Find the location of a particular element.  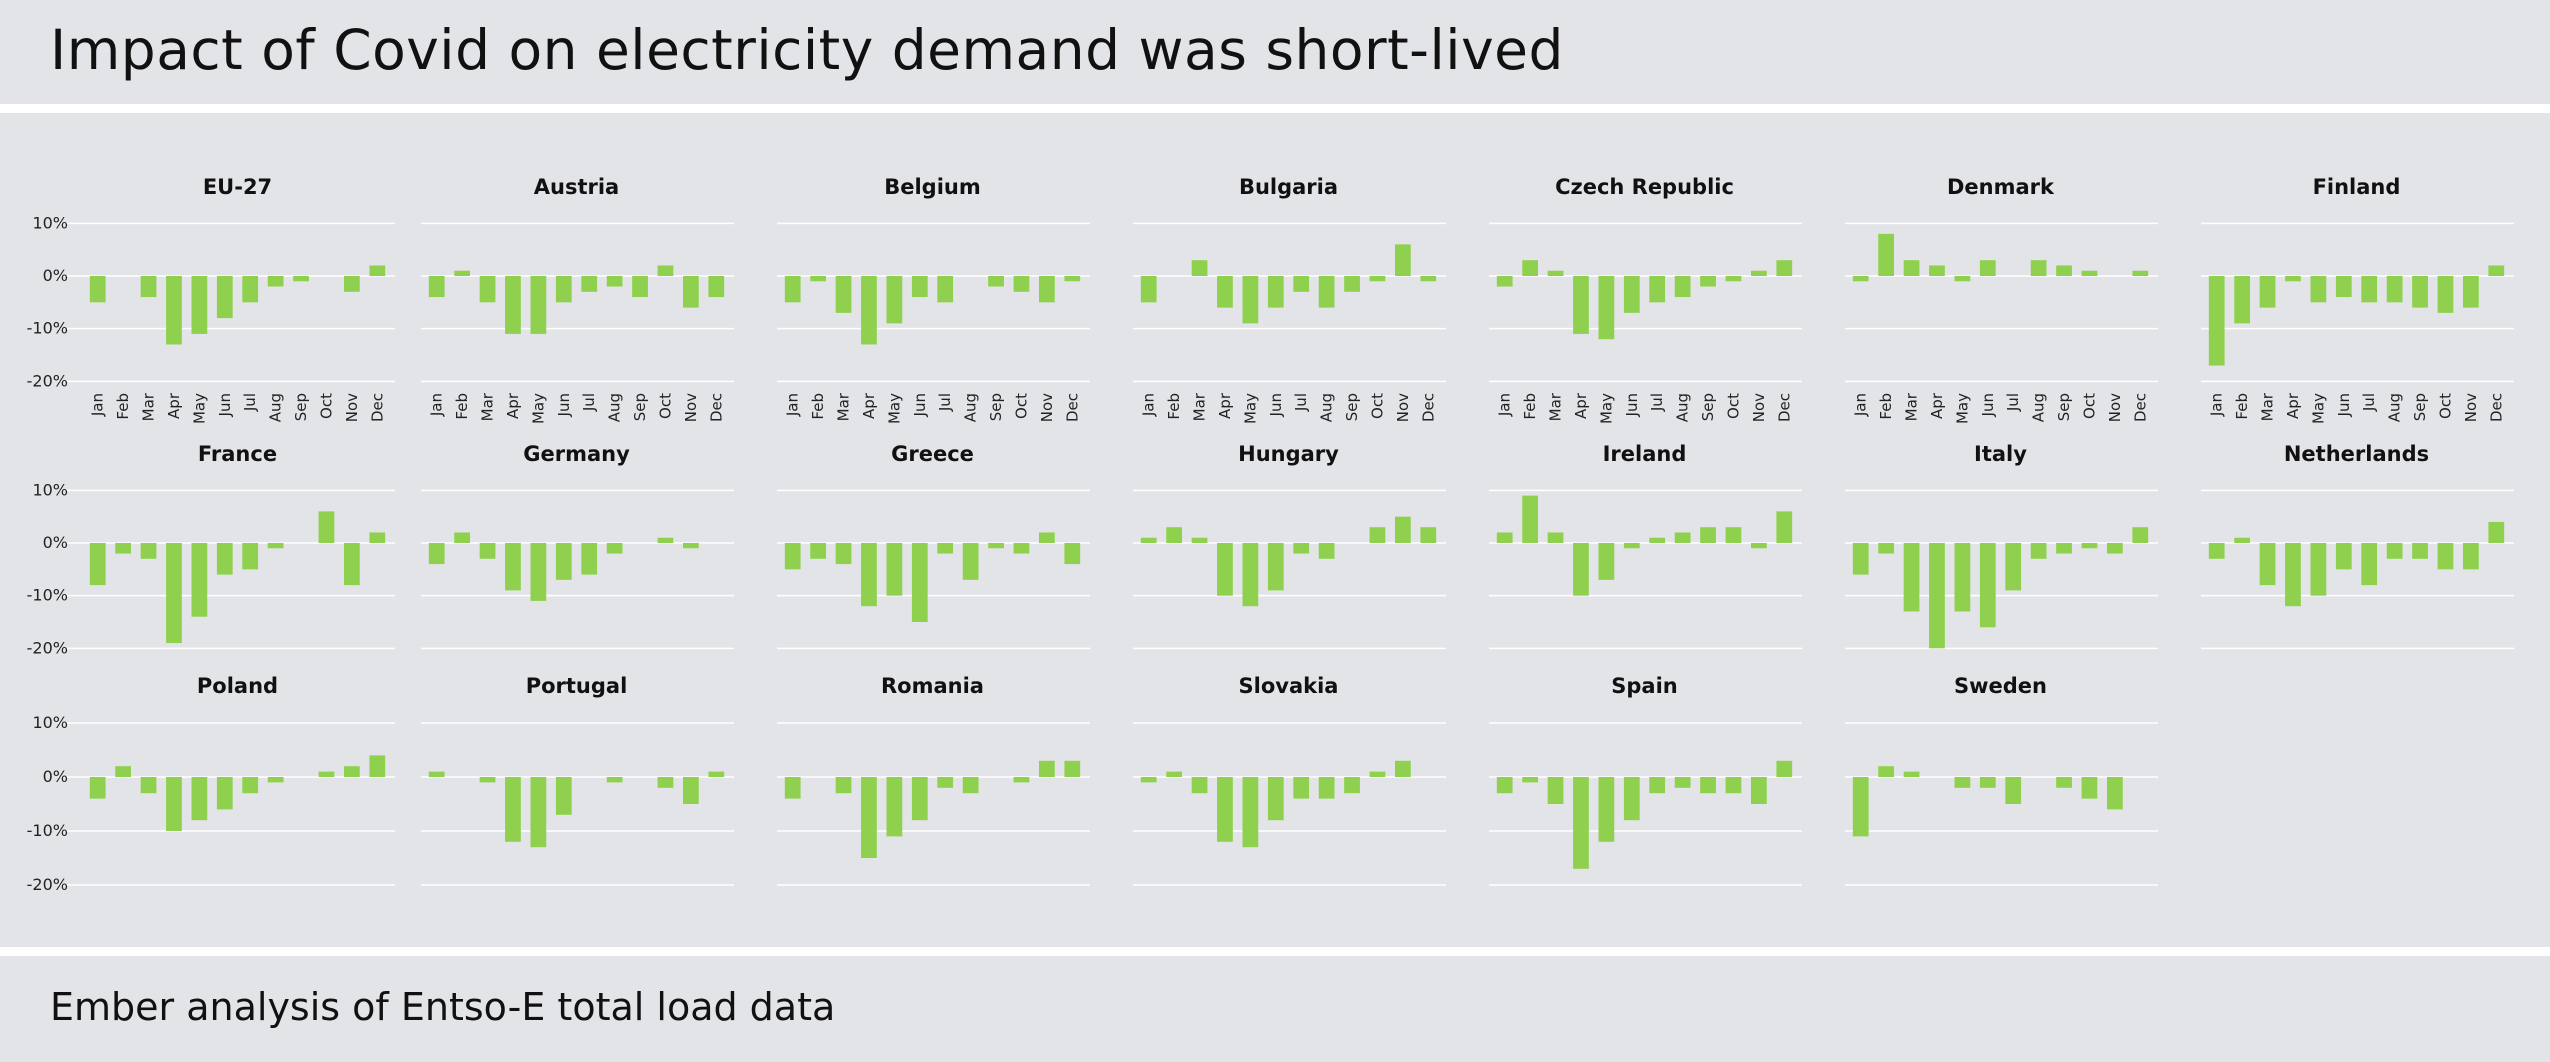

panel-ireland: Ireland is located at coordinates (1645, 546).